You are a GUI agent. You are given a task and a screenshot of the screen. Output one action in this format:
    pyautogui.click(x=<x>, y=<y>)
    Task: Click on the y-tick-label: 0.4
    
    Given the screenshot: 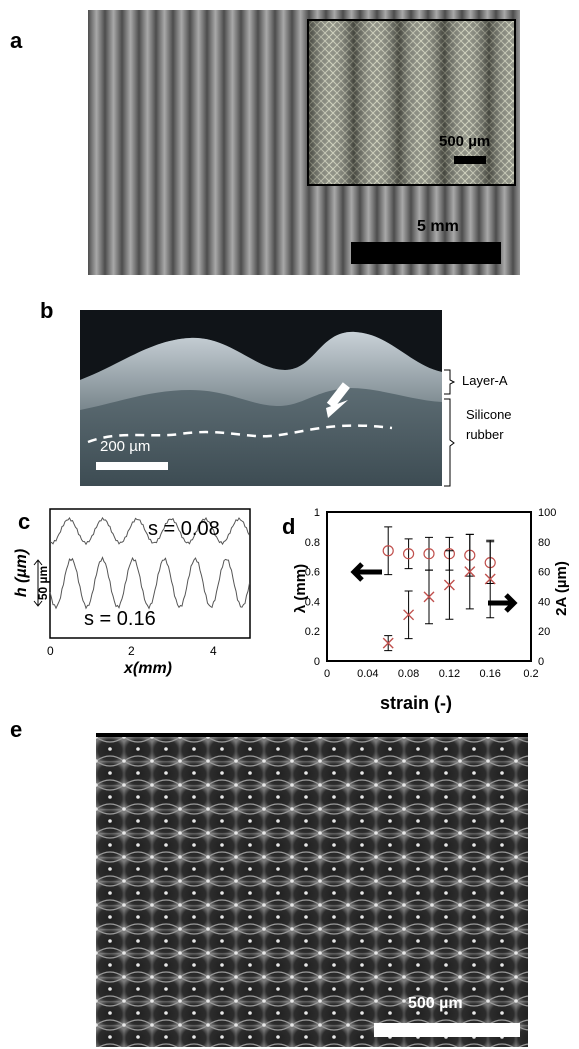 What is the action you would take?
    pyautogui.click(x=312, y=602)
    